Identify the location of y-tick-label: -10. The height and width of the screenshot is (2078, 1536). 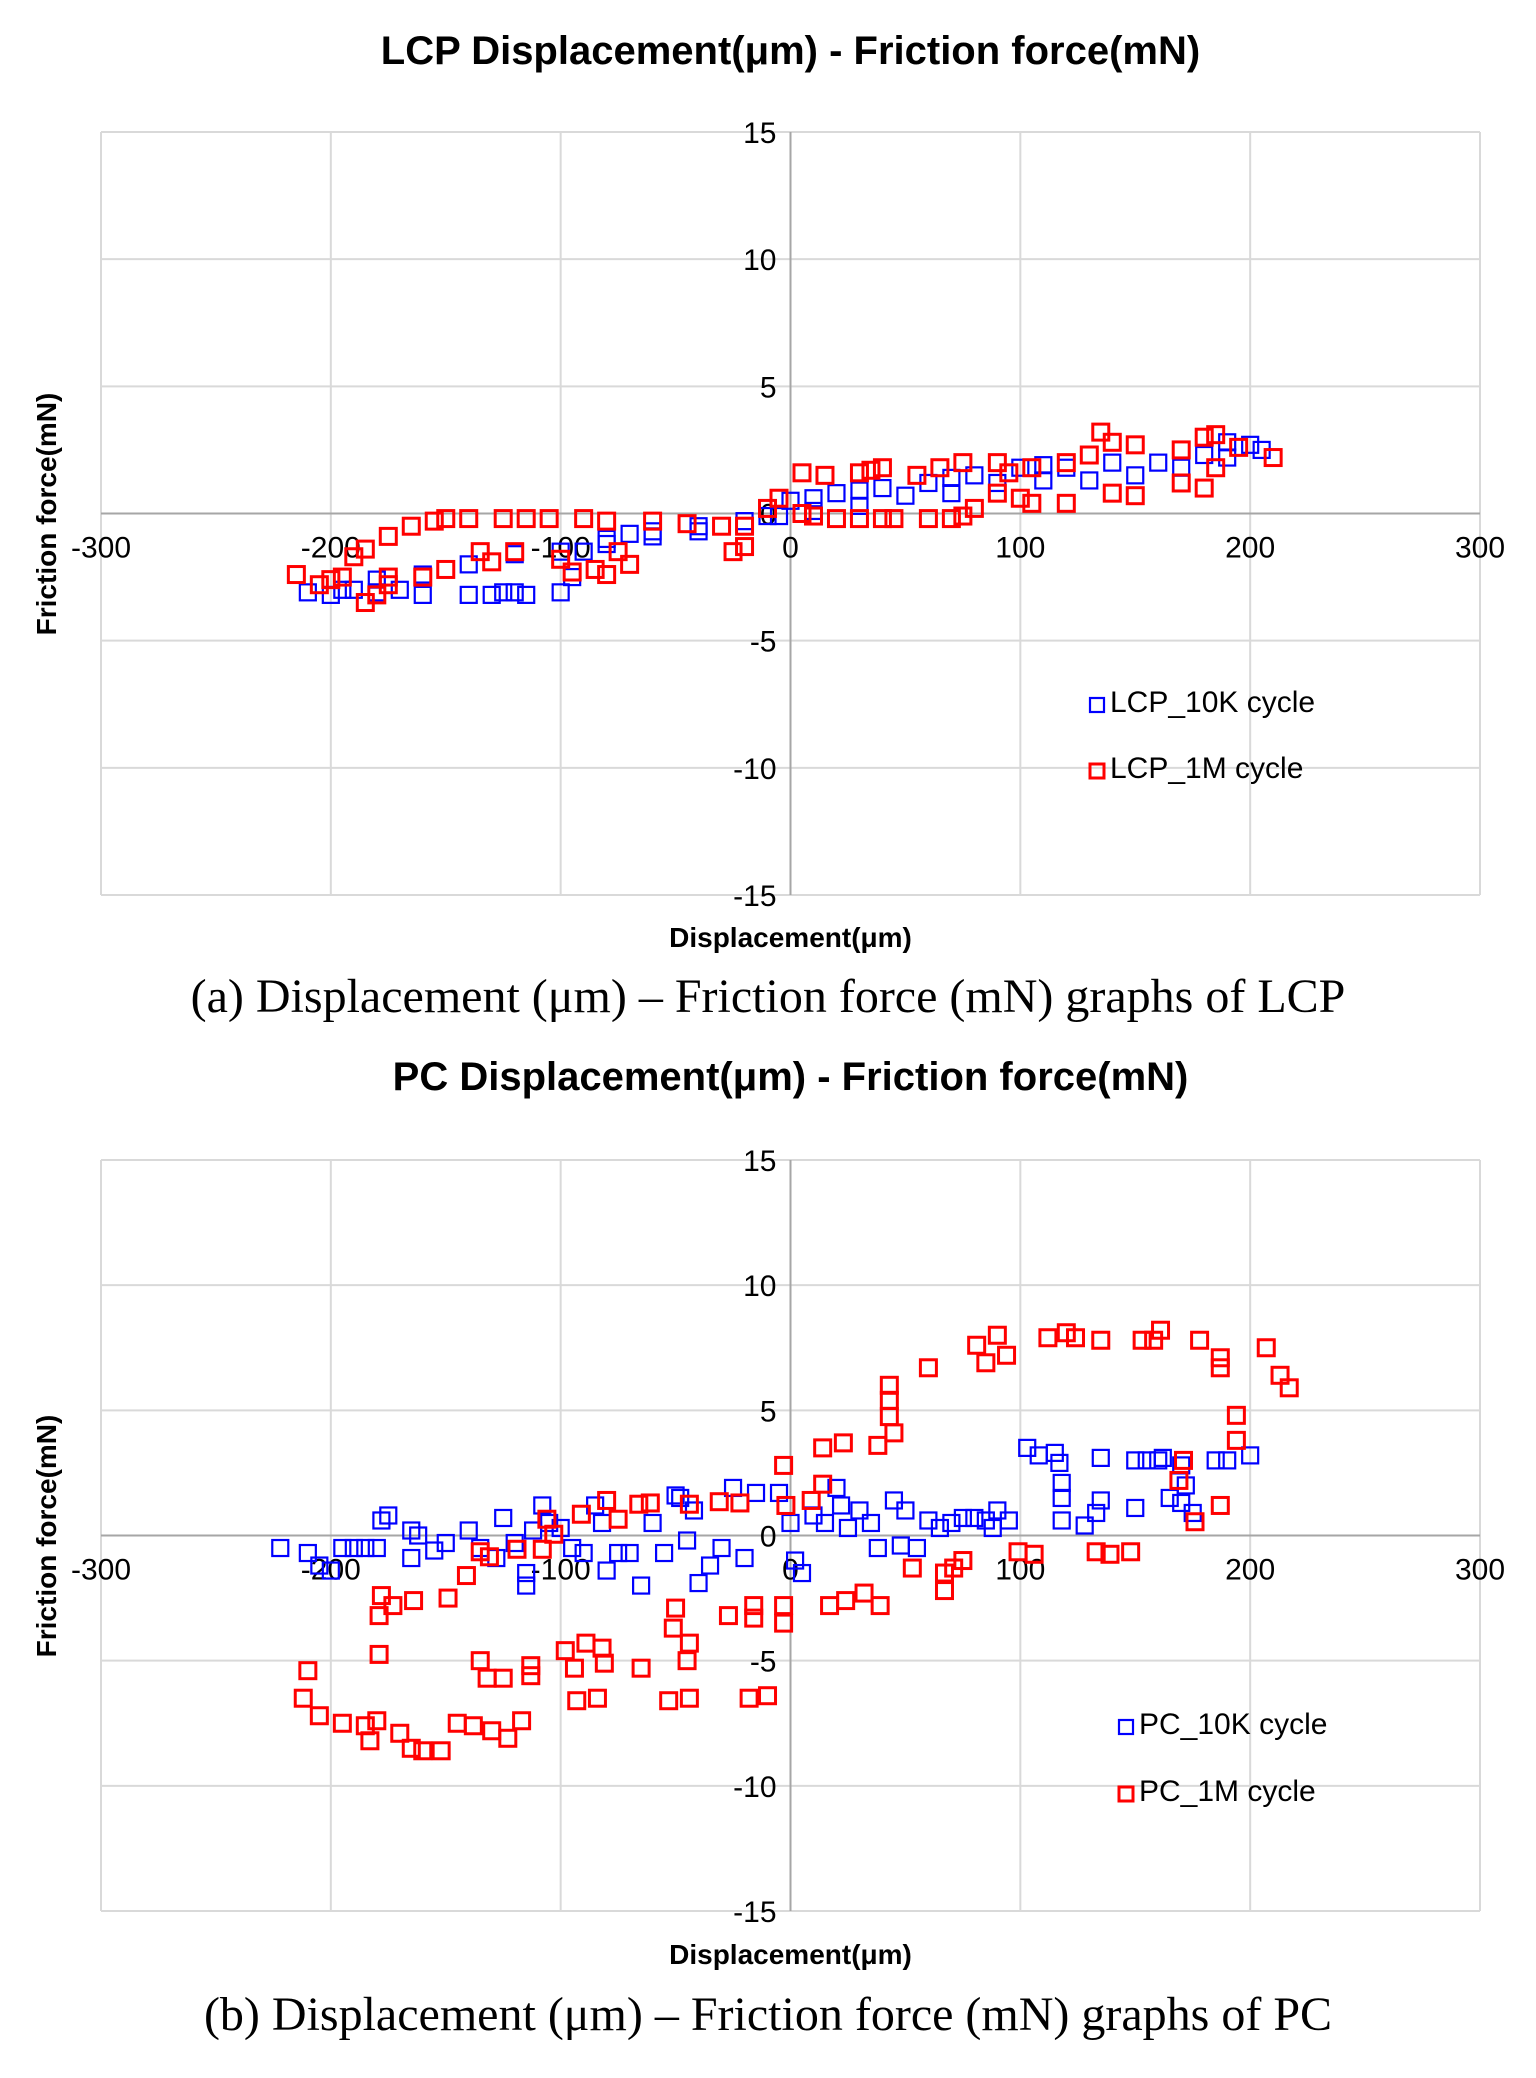
(754, 769).